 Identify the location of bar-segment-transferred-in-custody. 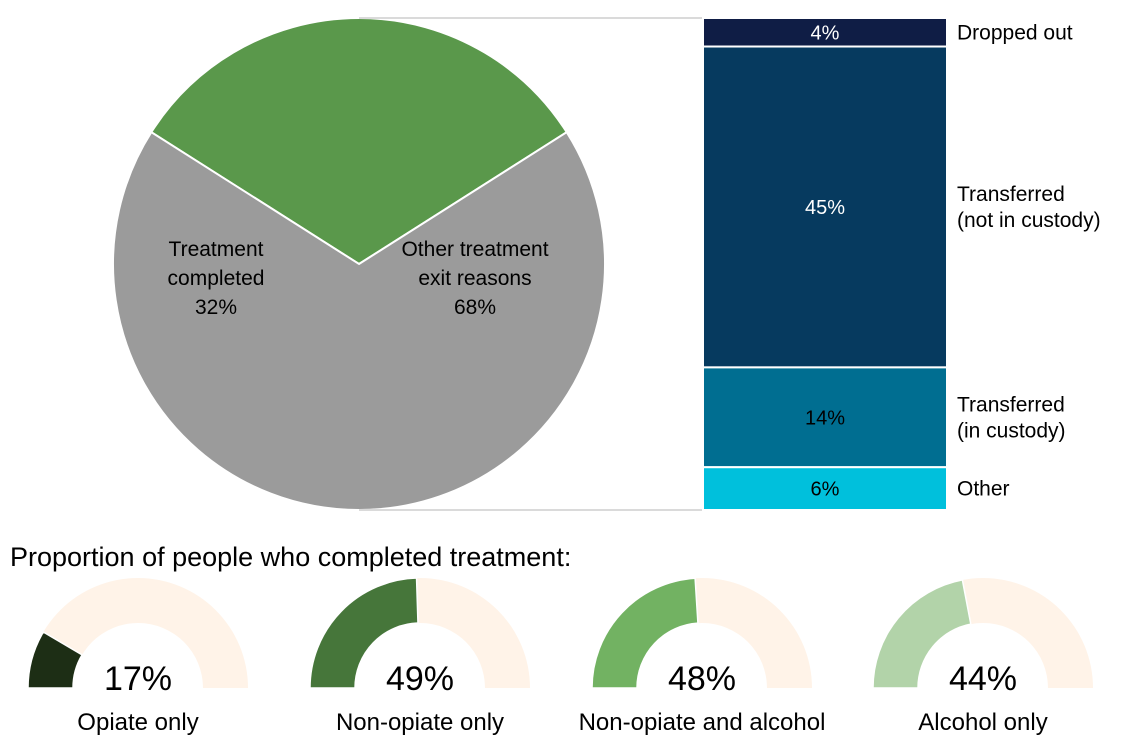
(825, 417).